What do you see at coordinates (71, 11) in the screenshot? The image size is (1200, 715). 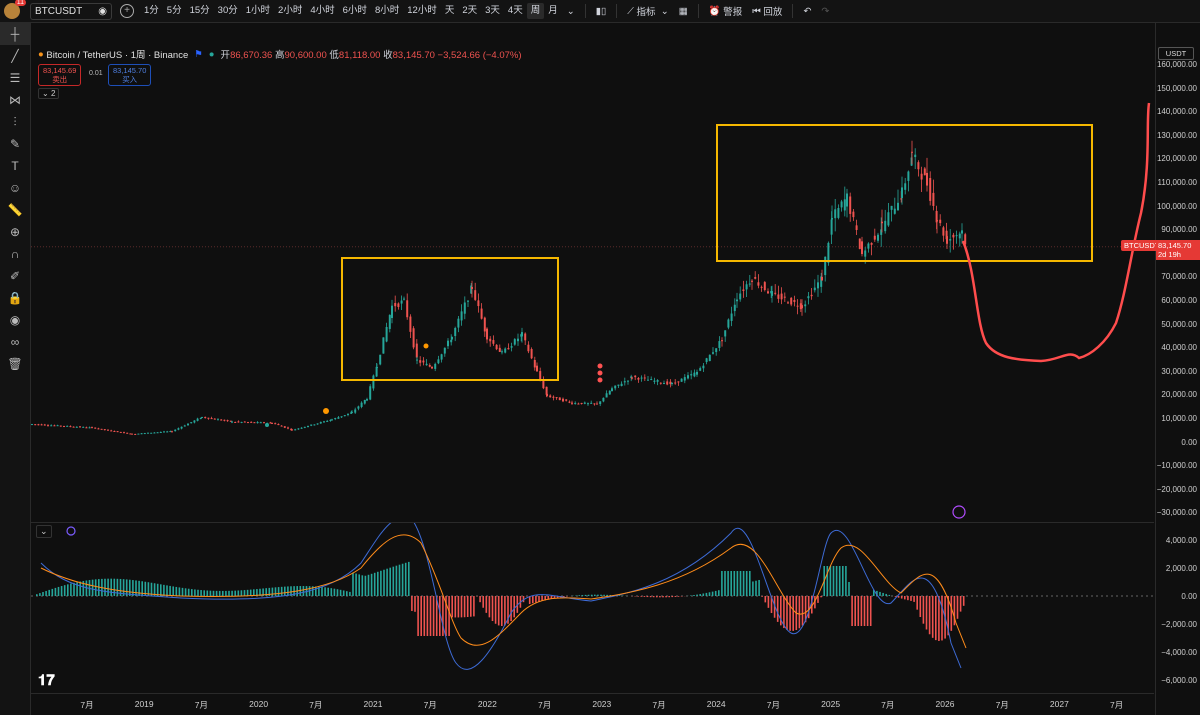 I see `symbol-search: BTCUSDT ◉` at bounding box center [71, 11].